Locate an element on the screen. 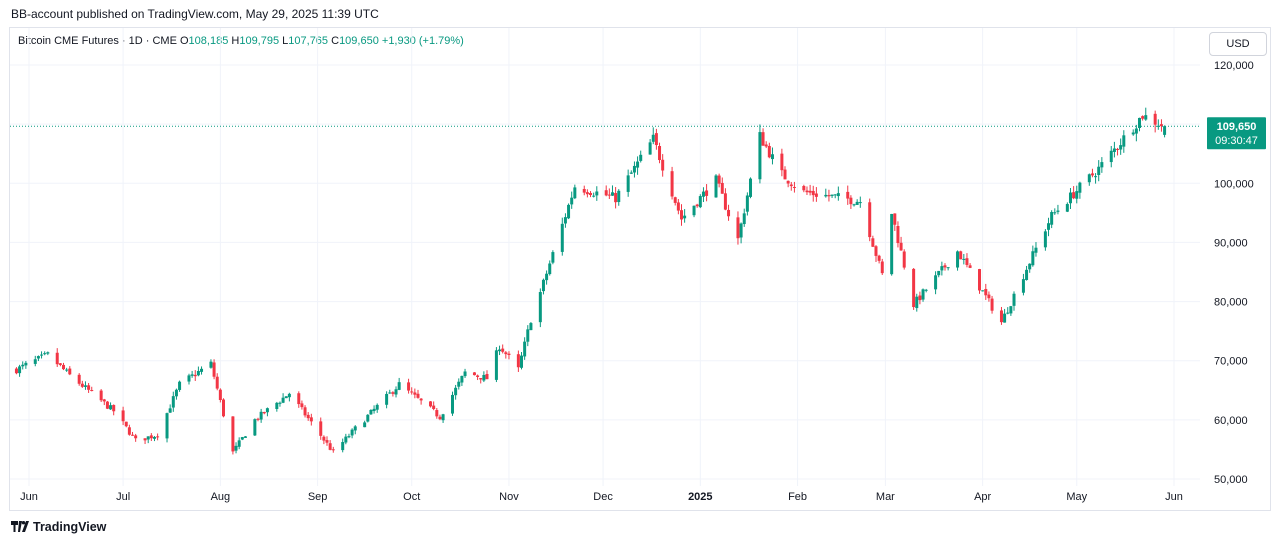 This screenshot has height=546, width=1281. last-price-label is located at coordinates (1236, 133).